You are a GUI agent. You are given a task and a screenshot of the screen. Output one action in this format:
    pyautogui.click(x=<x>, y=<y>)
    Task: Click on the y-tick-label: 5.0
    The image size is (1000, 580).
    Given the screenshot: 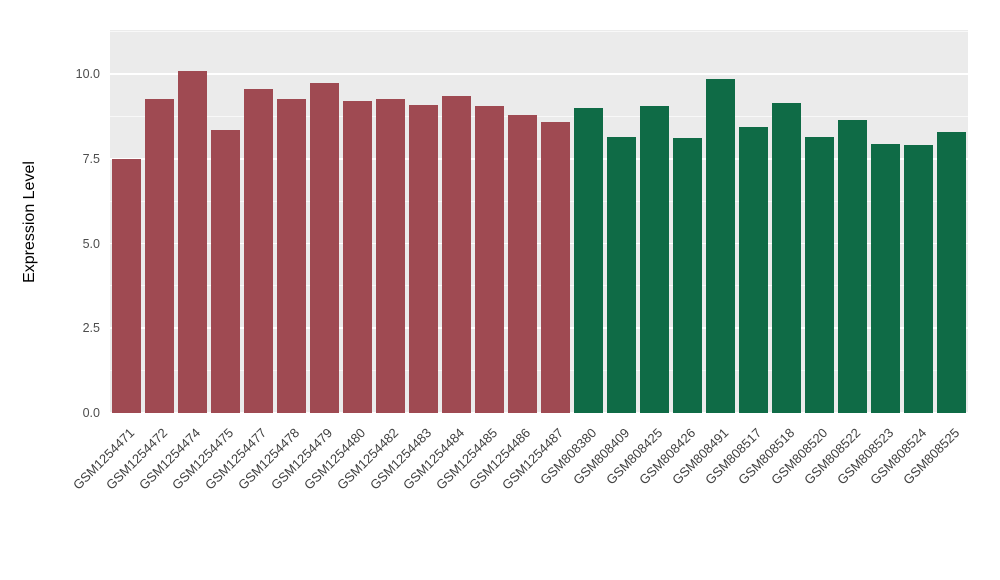 What is the action you would take?
    pyautogui.click(x=91, y=243)
    